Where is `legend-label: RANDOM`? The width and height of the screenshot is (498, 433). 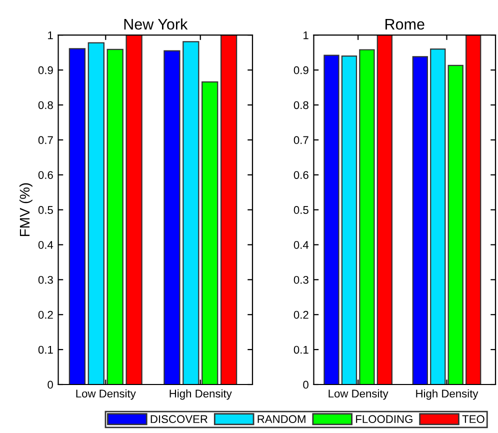 legend-label: RANDOM is located at coordinates (282, 419).